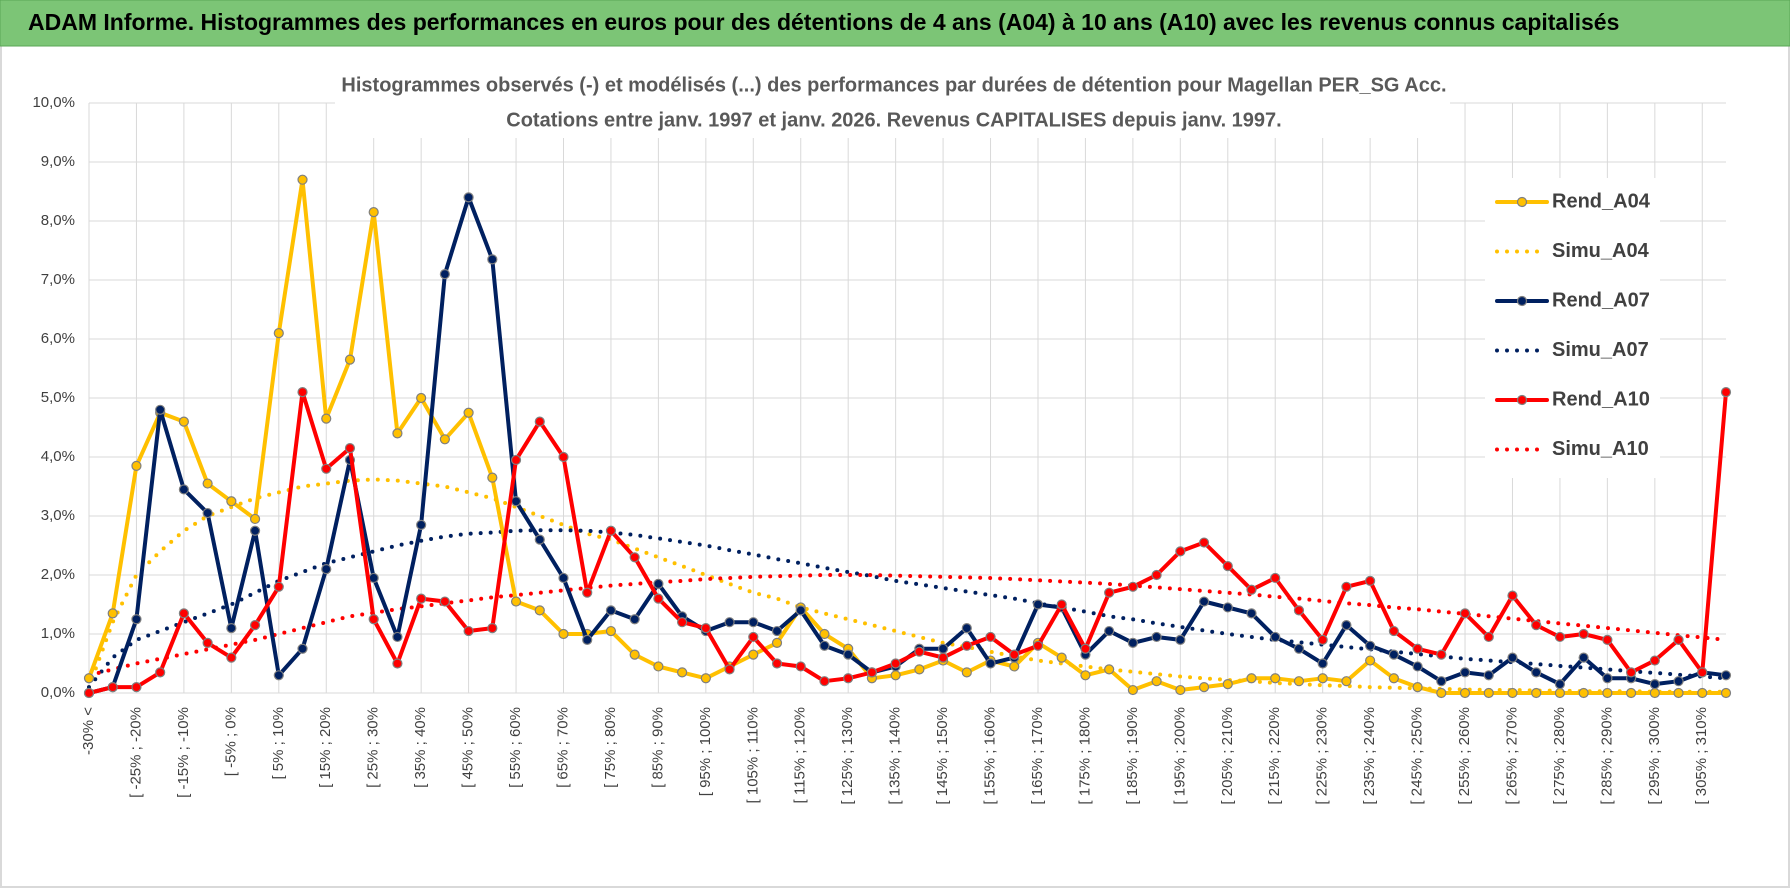  I want to click on y-tick-label: 10,0%, so click(53, 102).